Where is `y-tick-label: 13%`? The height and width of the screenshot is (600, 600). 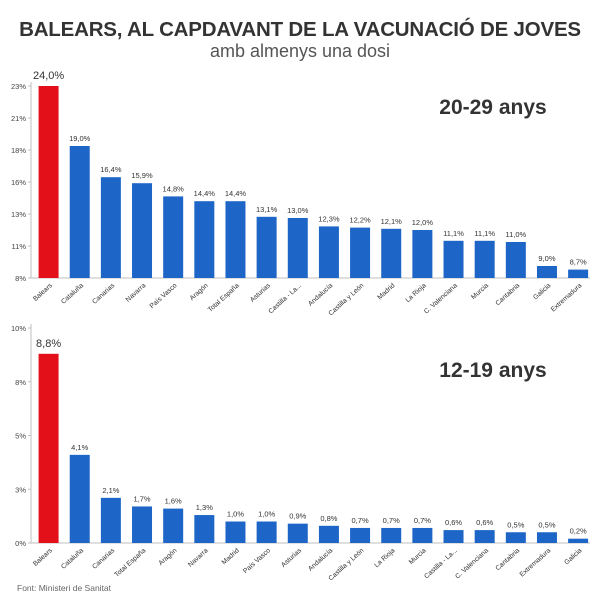
y-tick-label: 13% is located at coordinates (18, 214).